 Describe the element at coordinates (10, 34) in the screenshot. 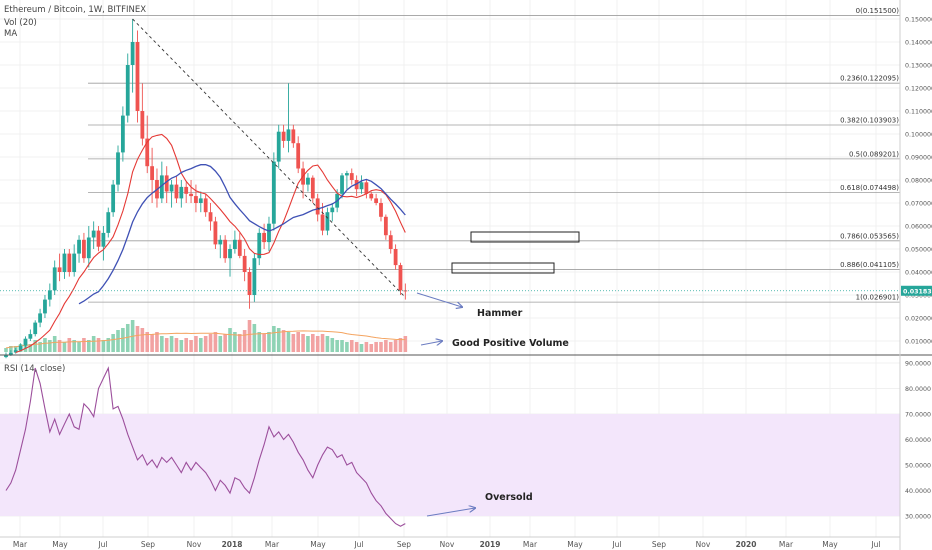

I see `ma-indicator-label: MA` at that location.